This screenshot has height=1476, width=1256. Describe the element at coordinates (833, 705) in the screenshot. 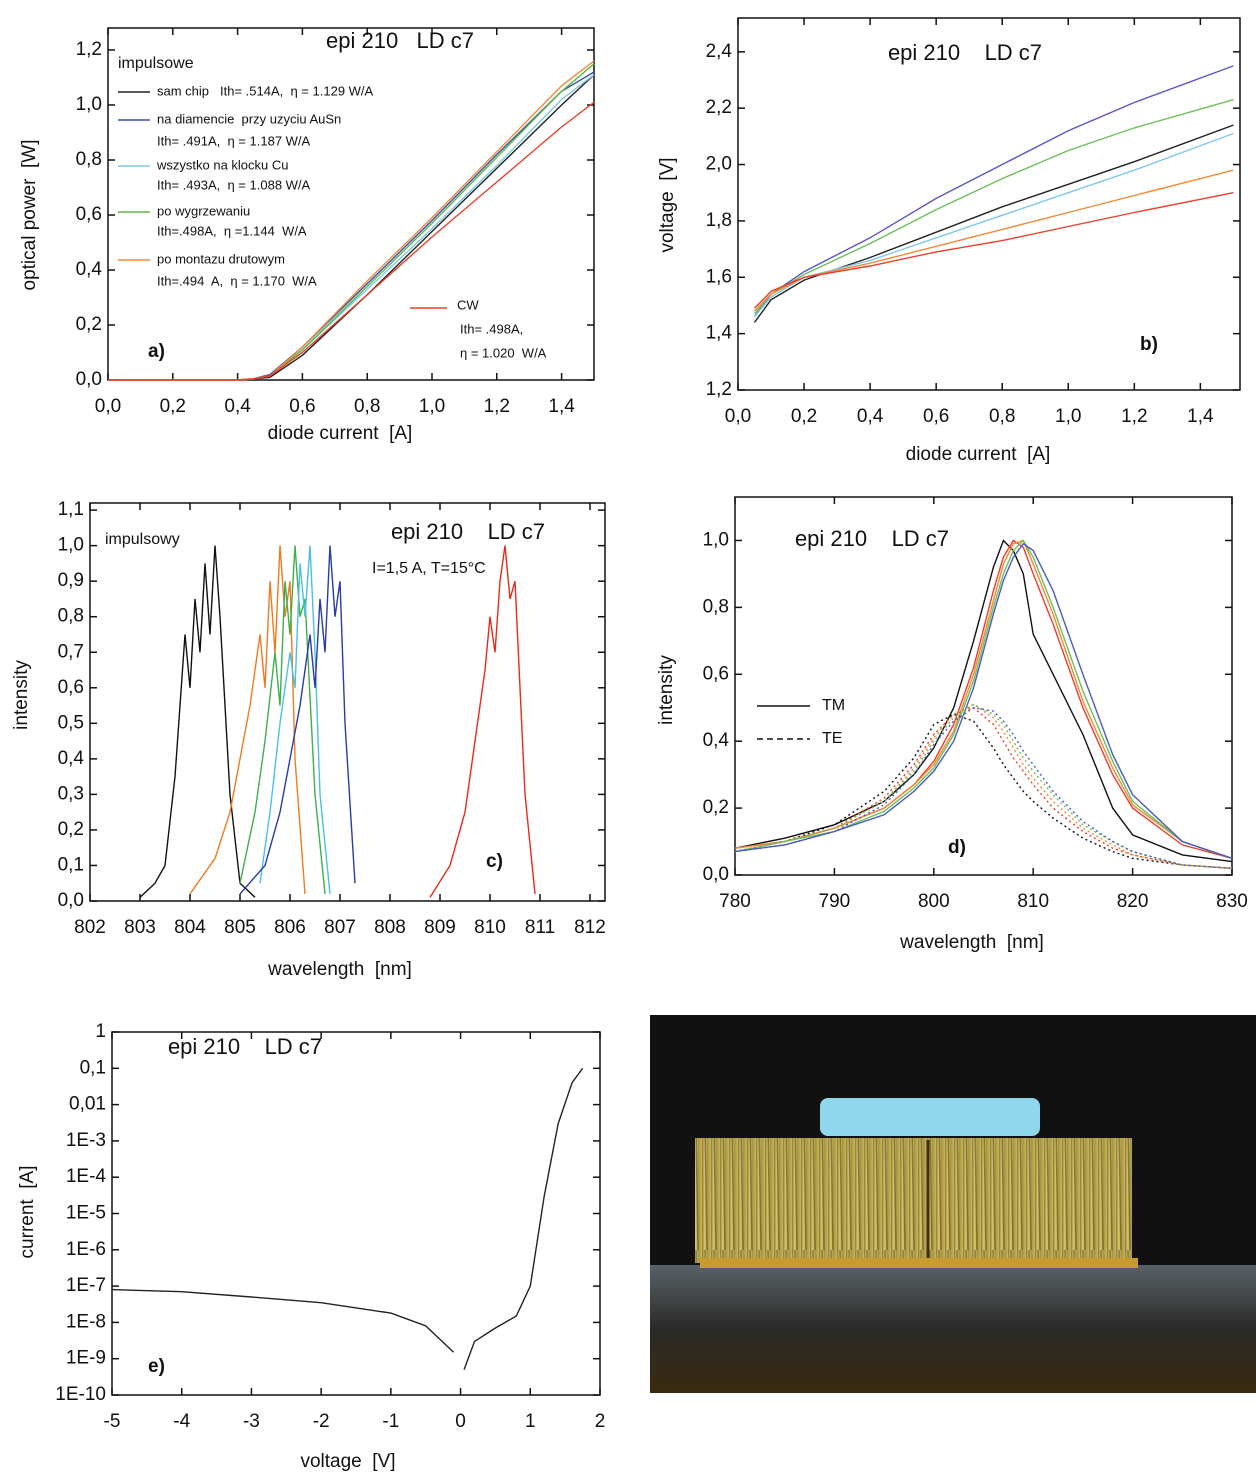

I see `legend-label: TM` at that location.